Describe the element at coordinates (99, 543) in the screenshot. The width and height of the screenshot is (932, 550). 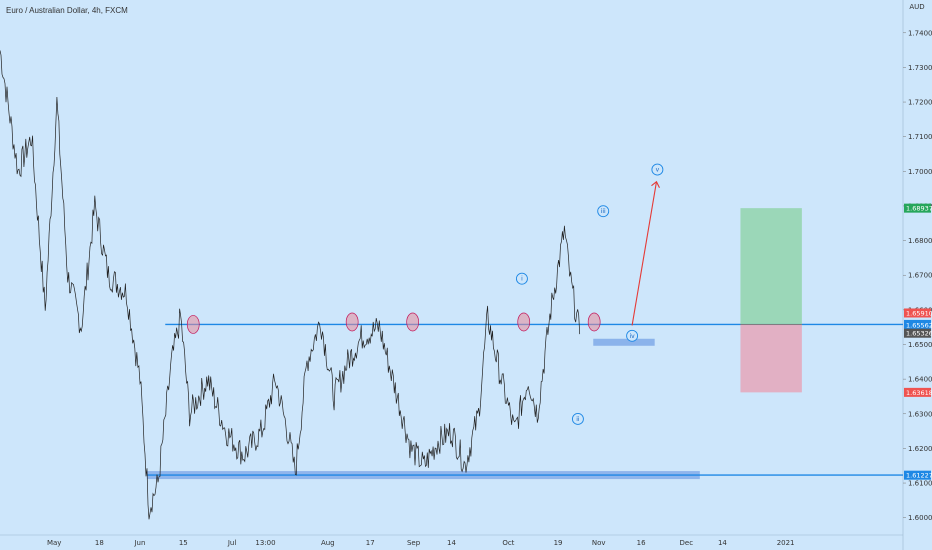
I see `x-tick-label: 18` at that location.